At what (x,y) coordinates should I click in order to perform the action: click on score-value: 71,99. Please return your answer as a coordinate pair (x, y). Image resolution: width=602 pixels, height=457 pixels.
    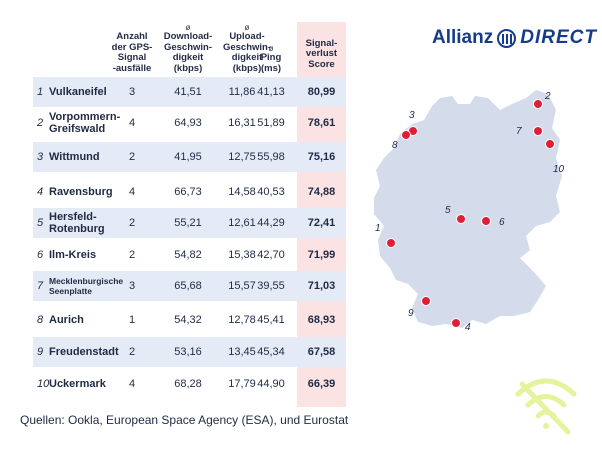
    Looking at the image, I should click on (321, 255).